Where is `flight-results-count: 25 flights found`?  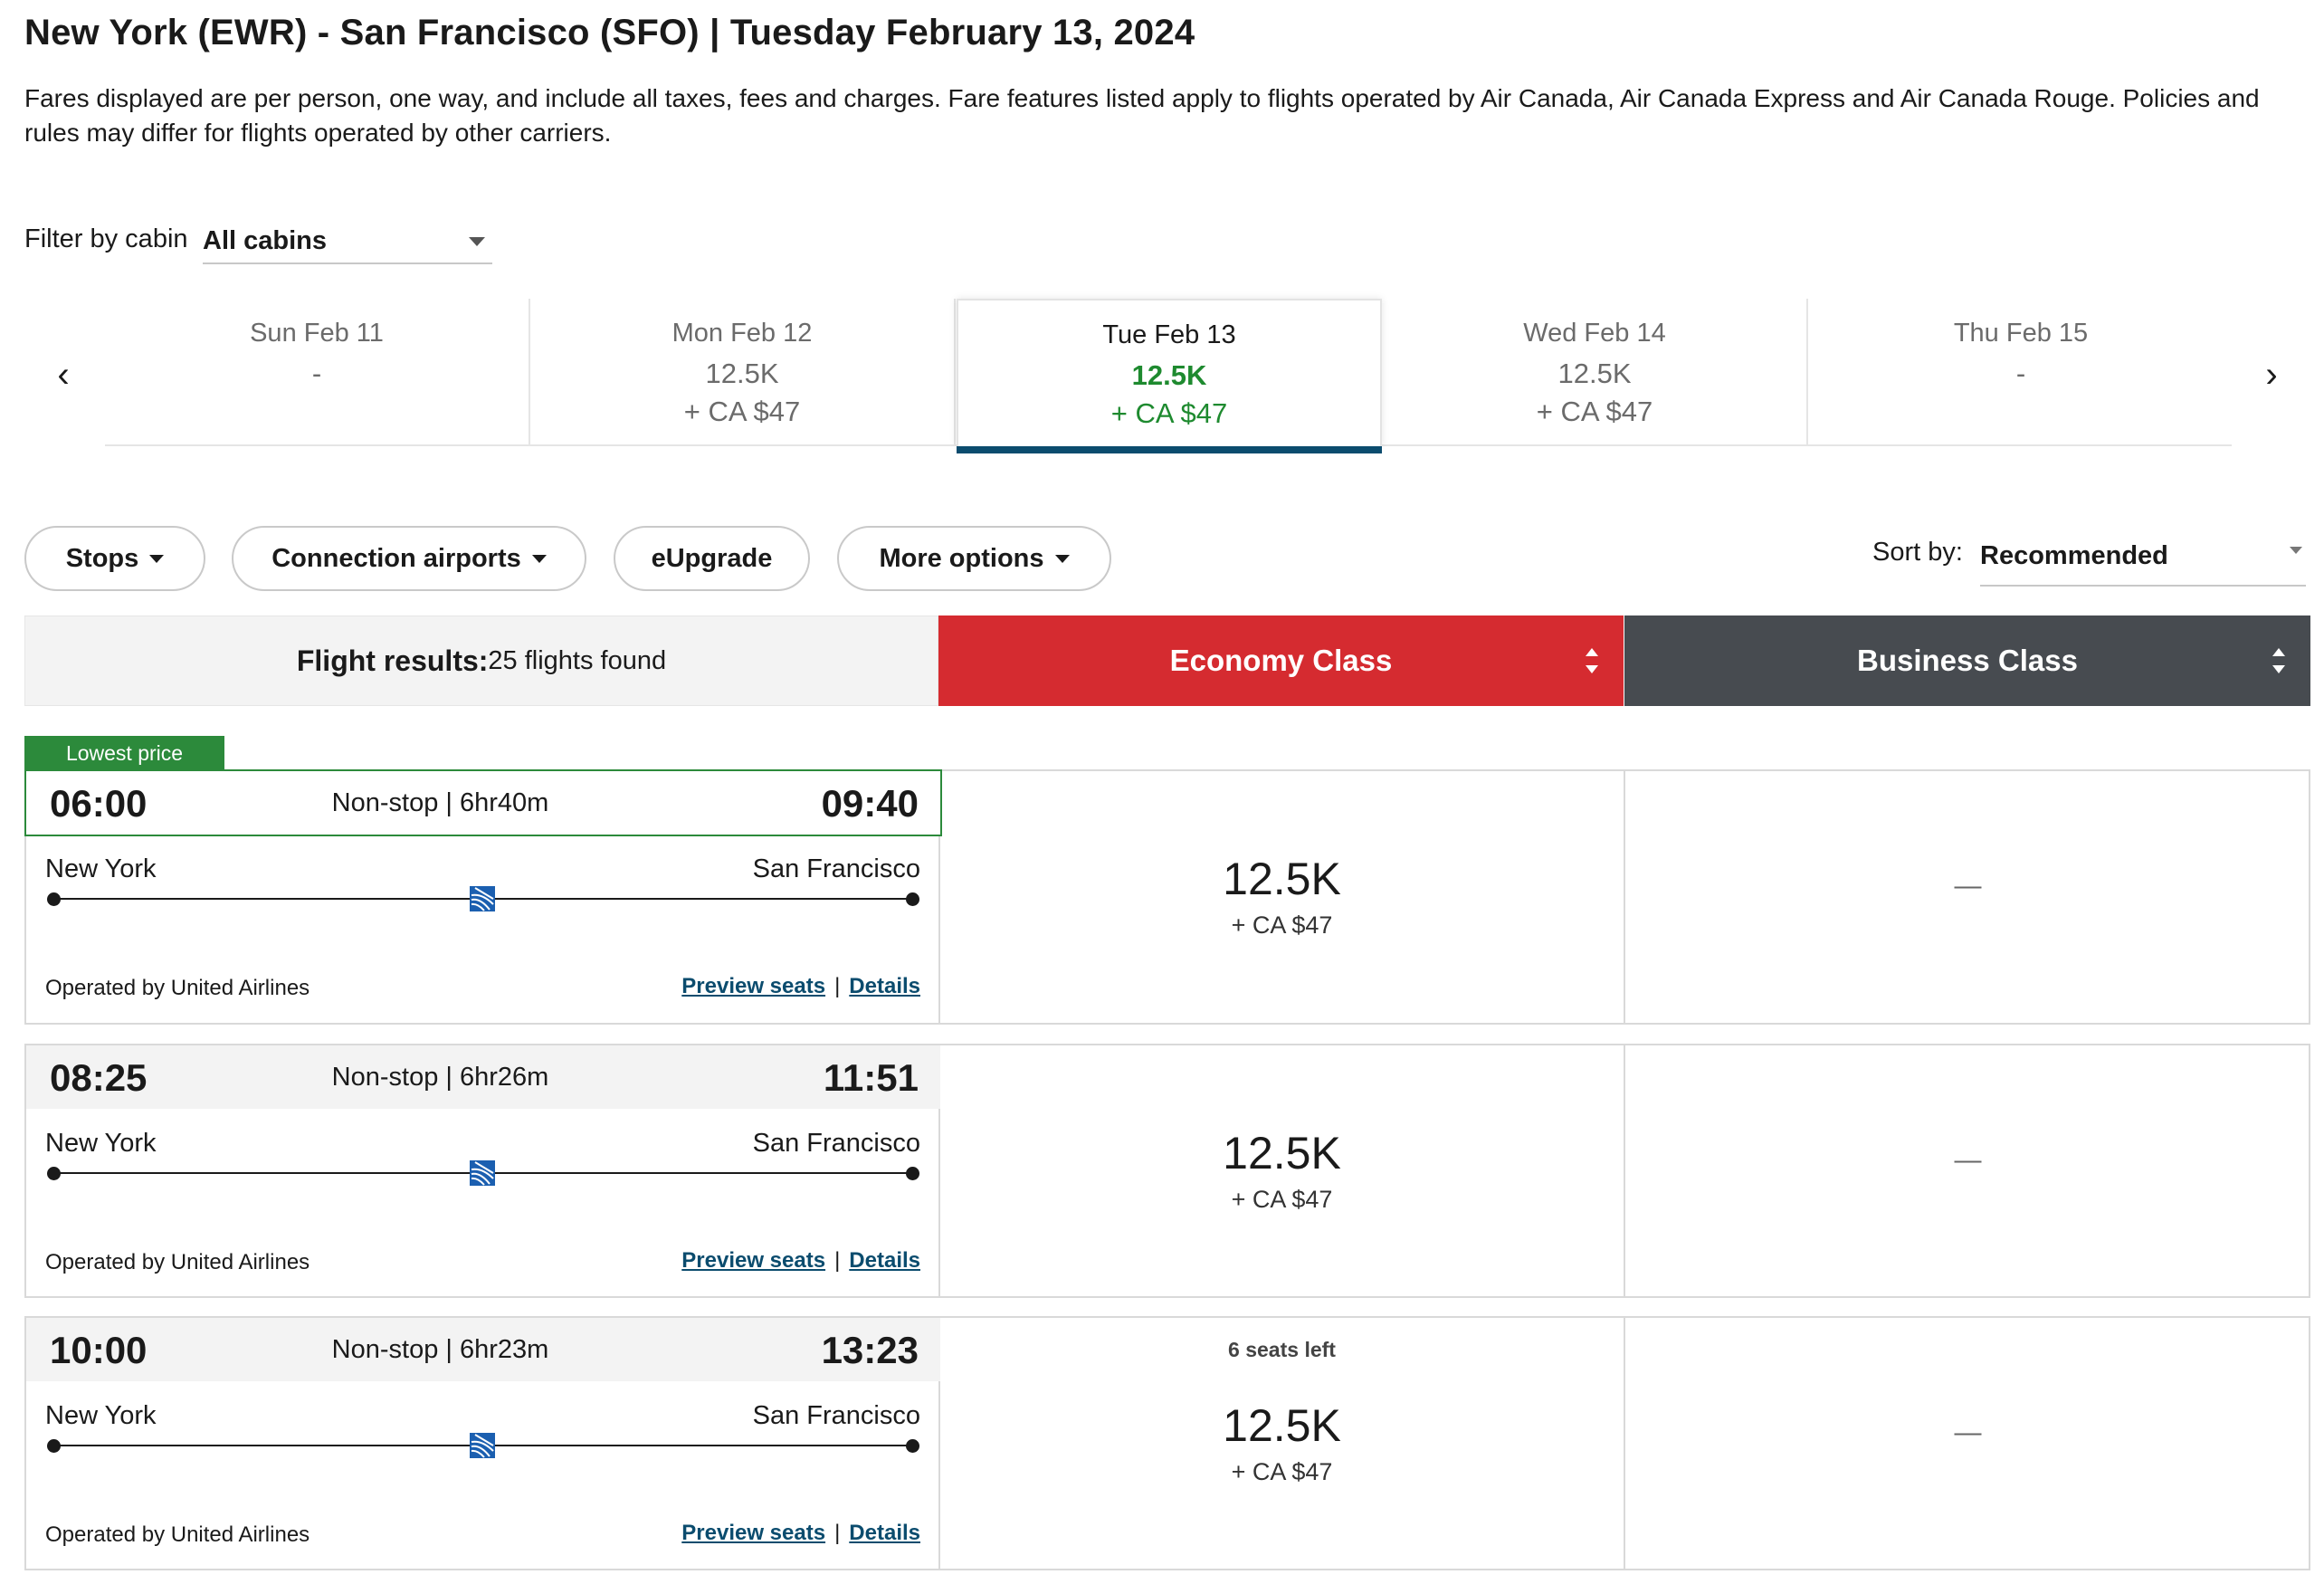
flight-results-count: 25 flights found is located at coordinates (578, 660).